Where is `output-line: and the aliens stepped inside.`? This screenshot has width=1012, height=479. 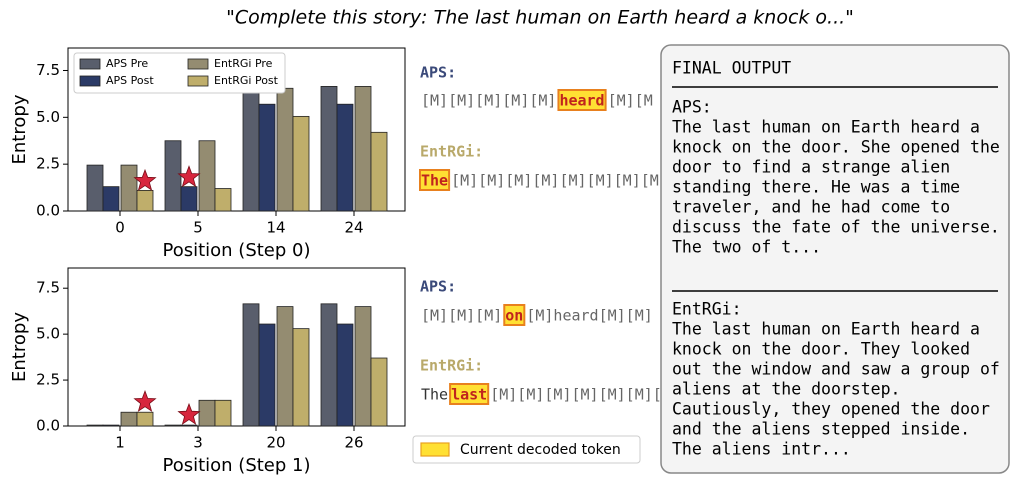
output-line: and the aliens stepped inside. is located at coordinates (821, 429).